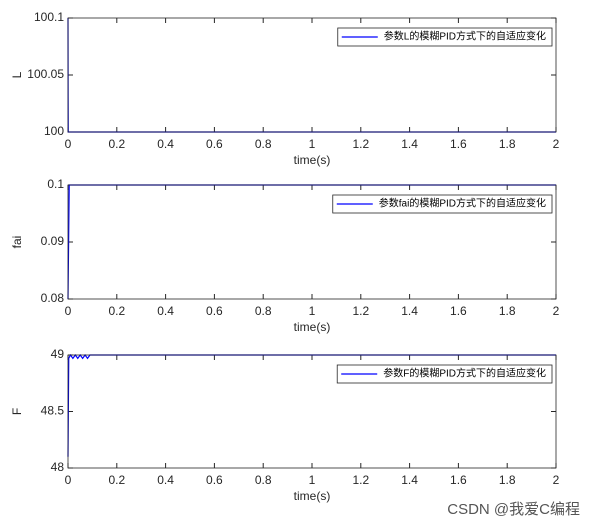 Image resolution: width=595 pixels, height=528 pixels. I want to click on y-axis-label: fai, so click(17, 242).